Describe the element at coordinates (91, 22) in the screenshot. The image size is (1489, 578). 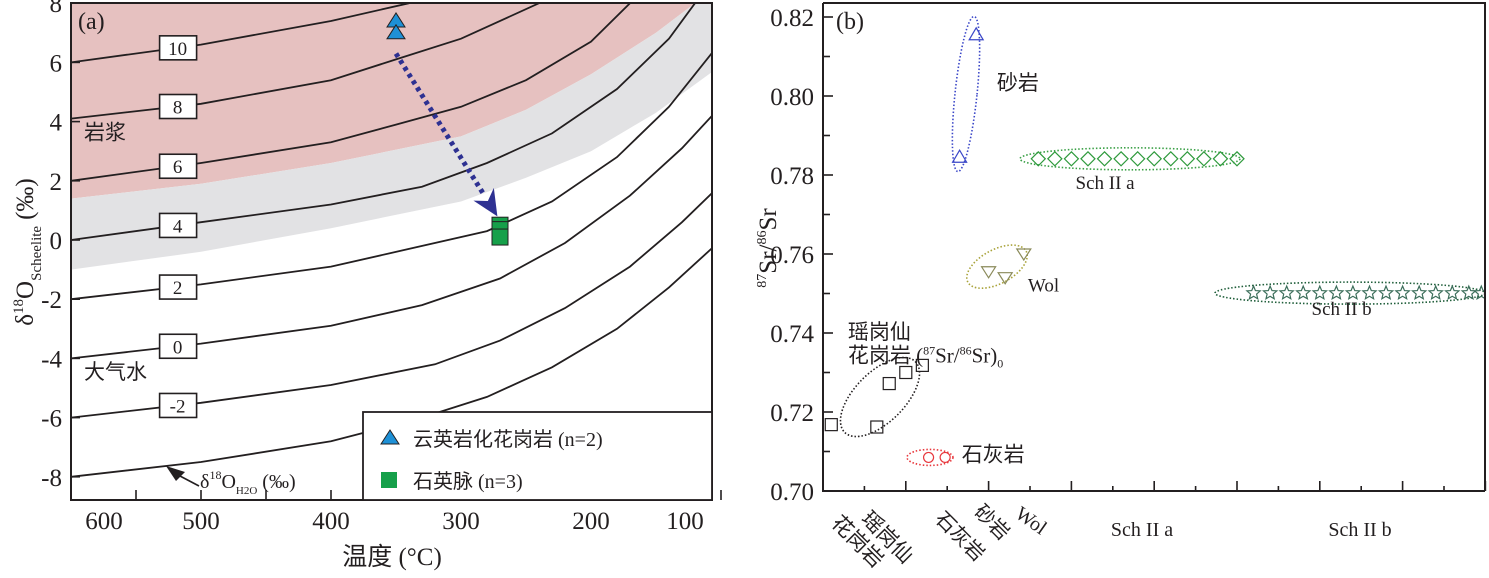
I see `panel-label-a: (a)` at that location.